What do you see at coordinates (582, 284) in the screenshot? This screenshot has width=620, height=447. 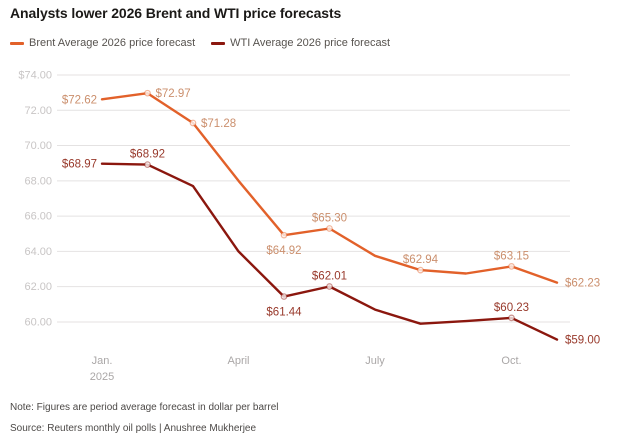 I see `brent-point-label: $62.23` at bounding box center [582, 284].